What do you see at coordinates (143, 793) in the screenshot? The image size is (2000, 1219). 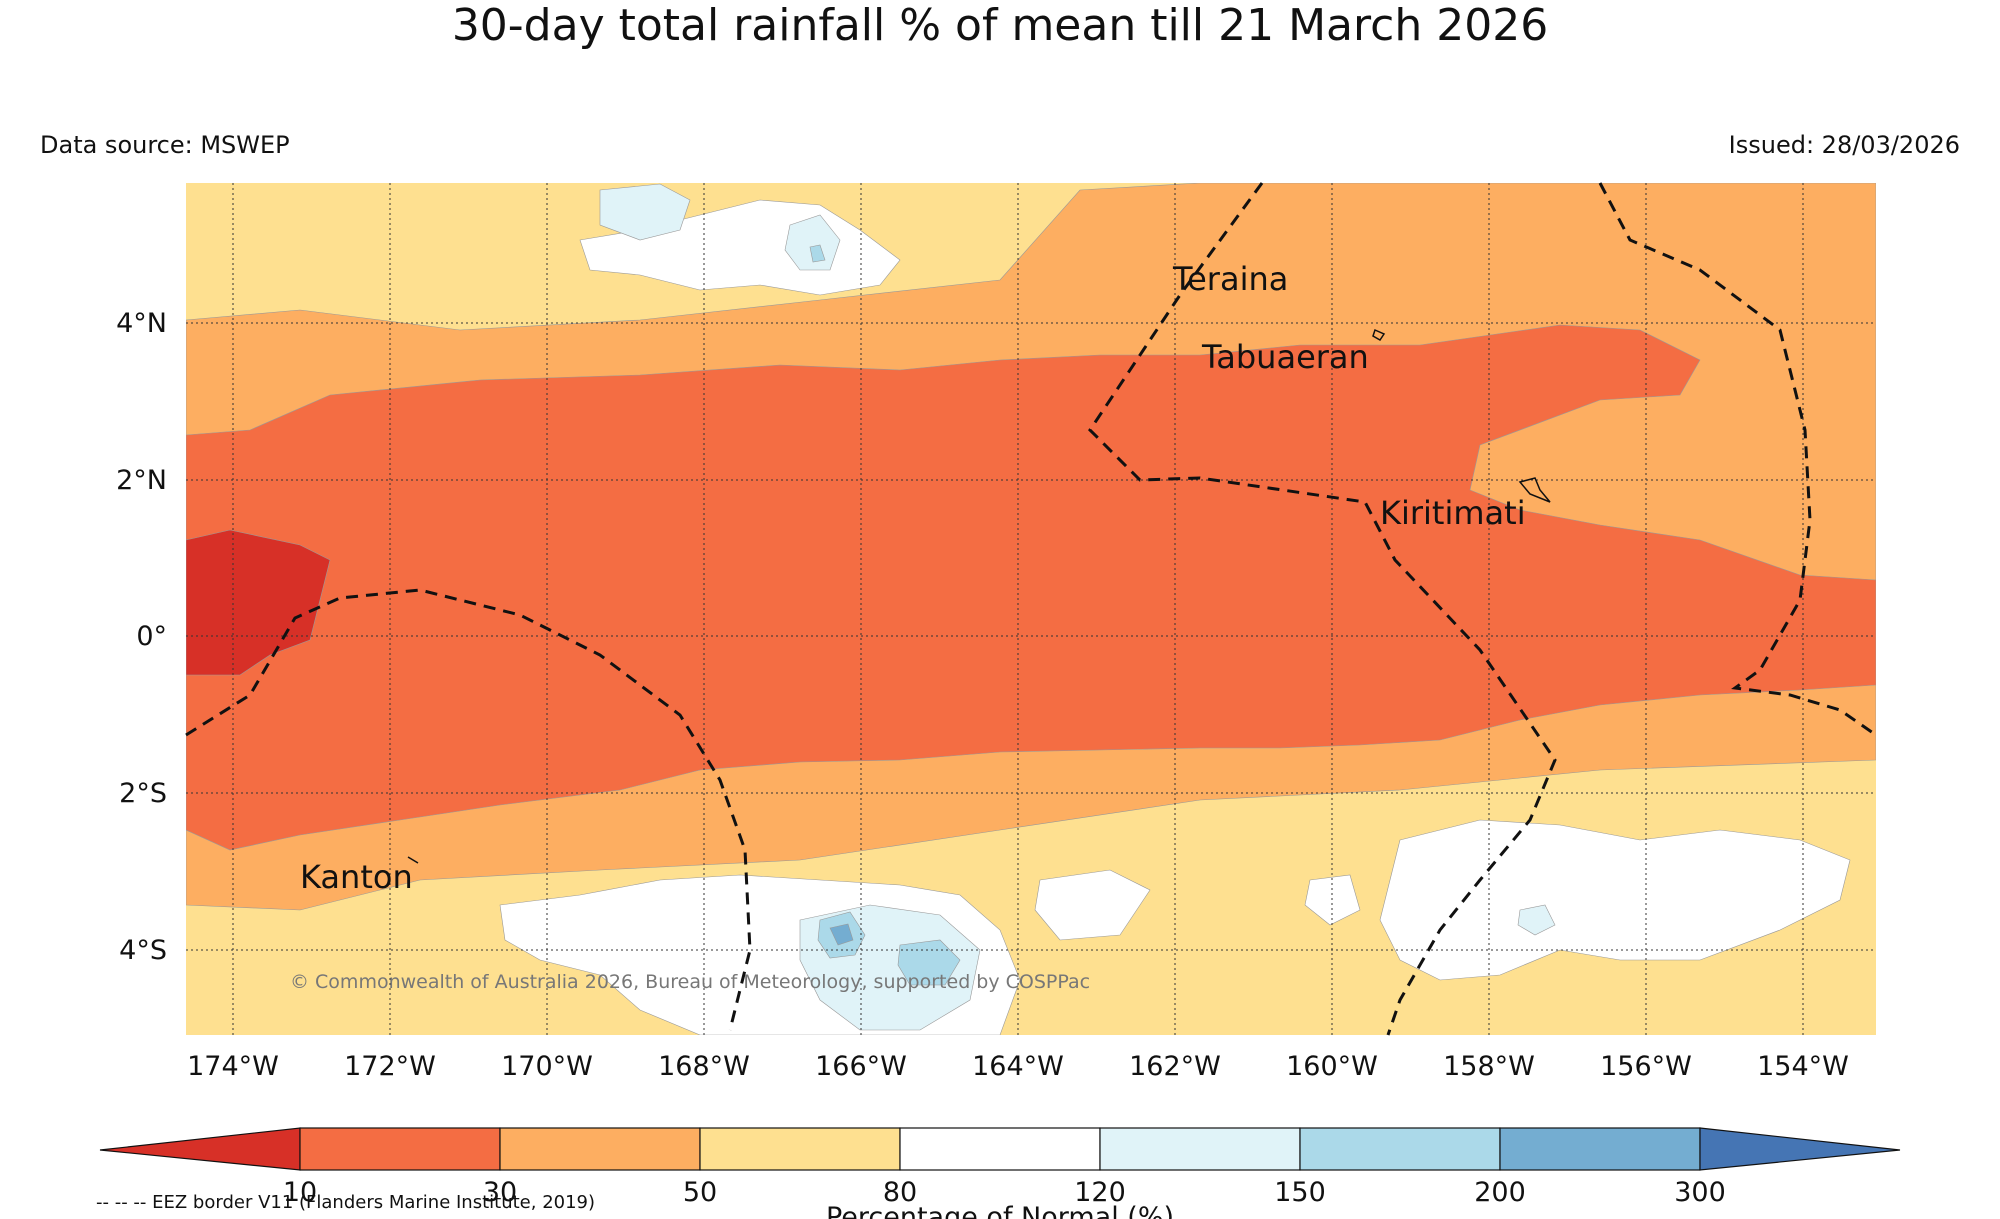 I see `lat-label-2s: 2°S` at bounding box center [143, 793].